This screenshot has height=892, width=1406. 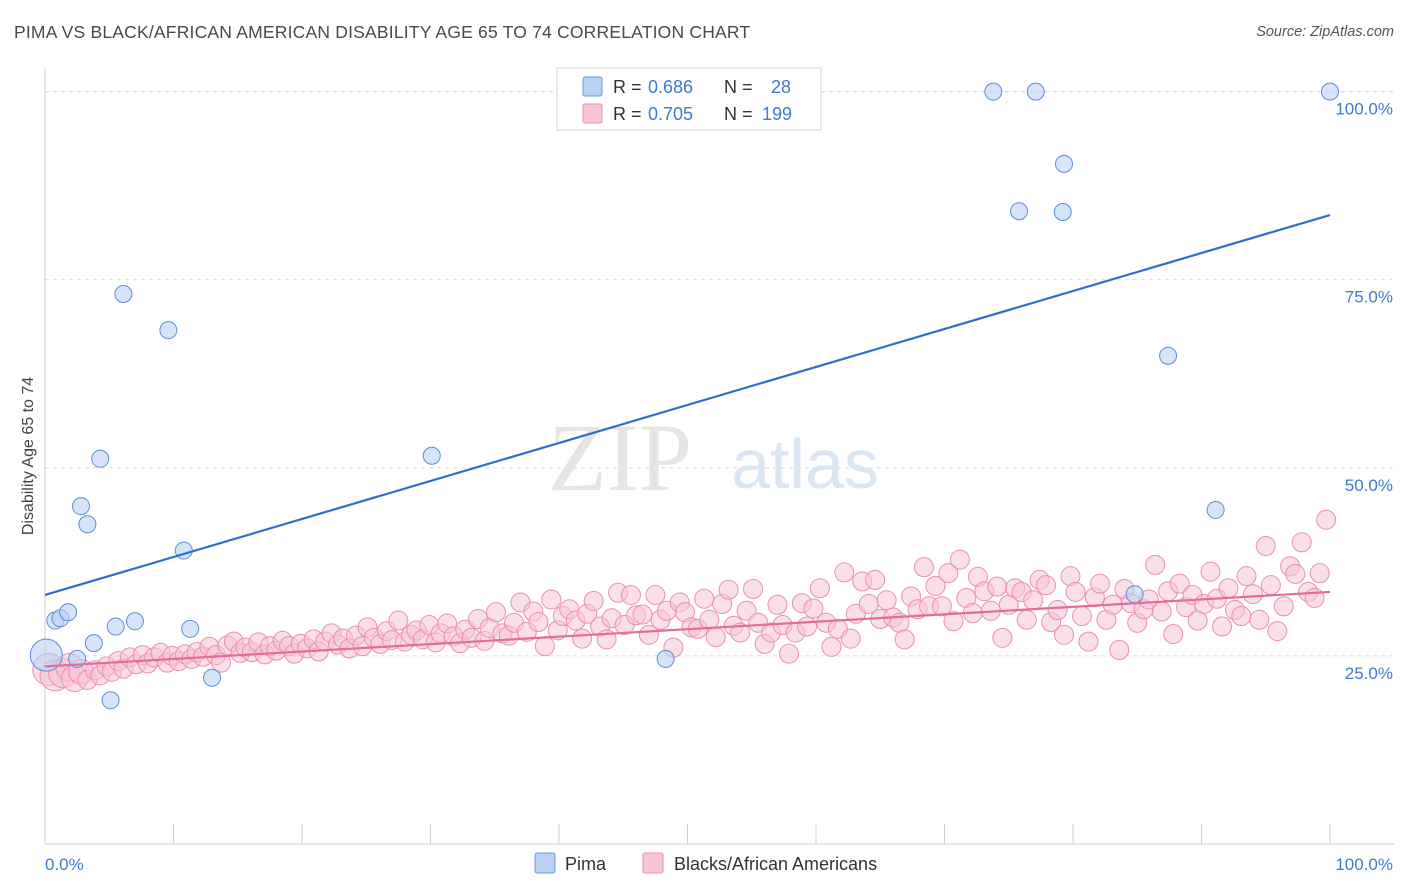 I want to click on legend-pima-n-value: 28, so click(x=781, y=87).